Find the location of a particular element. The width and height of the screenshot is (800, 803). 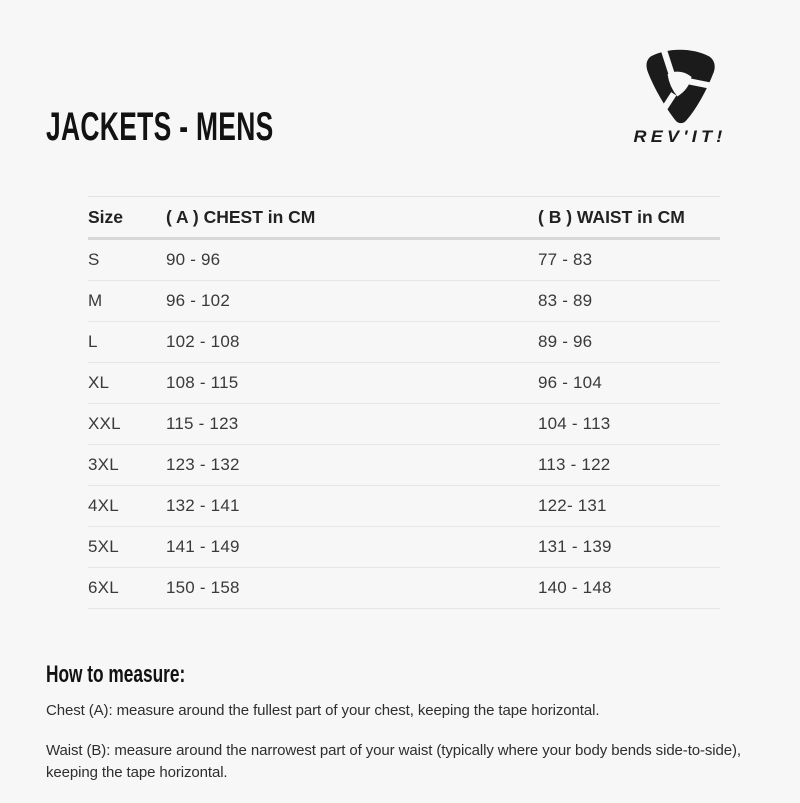

waist-cell: 83 - 89 is located at coordinates (629, 301).